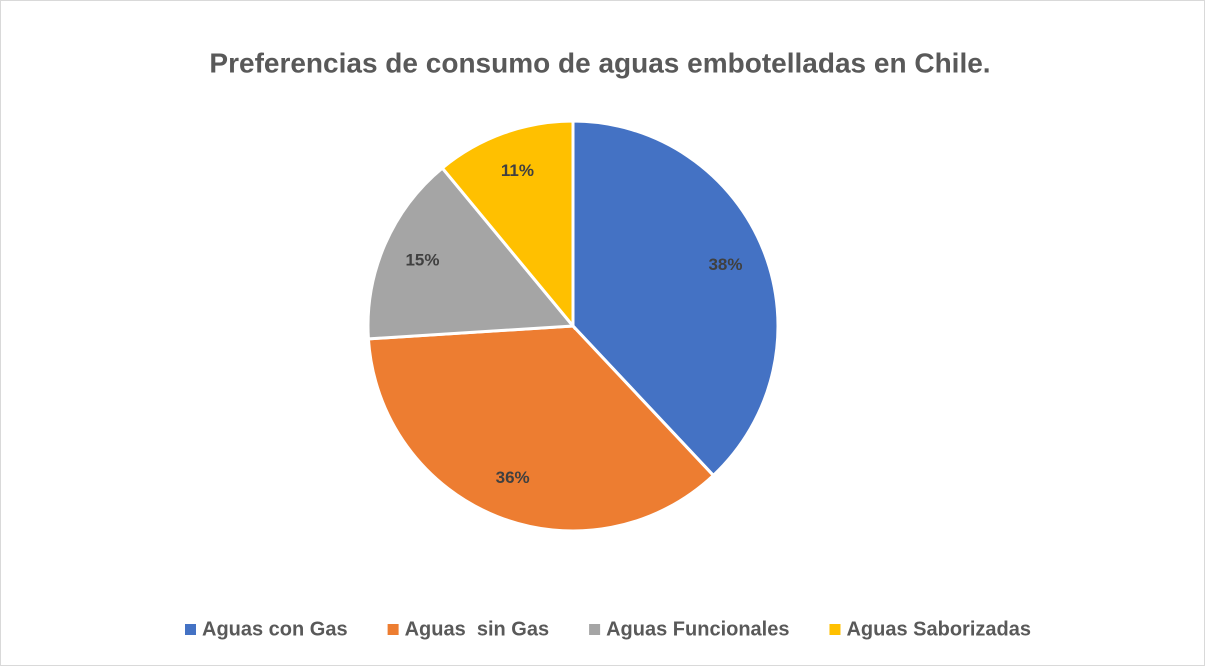 This screenshot has width=1205, height=666. What do you see at coordinates (422, 259) in the screenshot?
I see `data-label: 15%` at bounding box center [422, 259].